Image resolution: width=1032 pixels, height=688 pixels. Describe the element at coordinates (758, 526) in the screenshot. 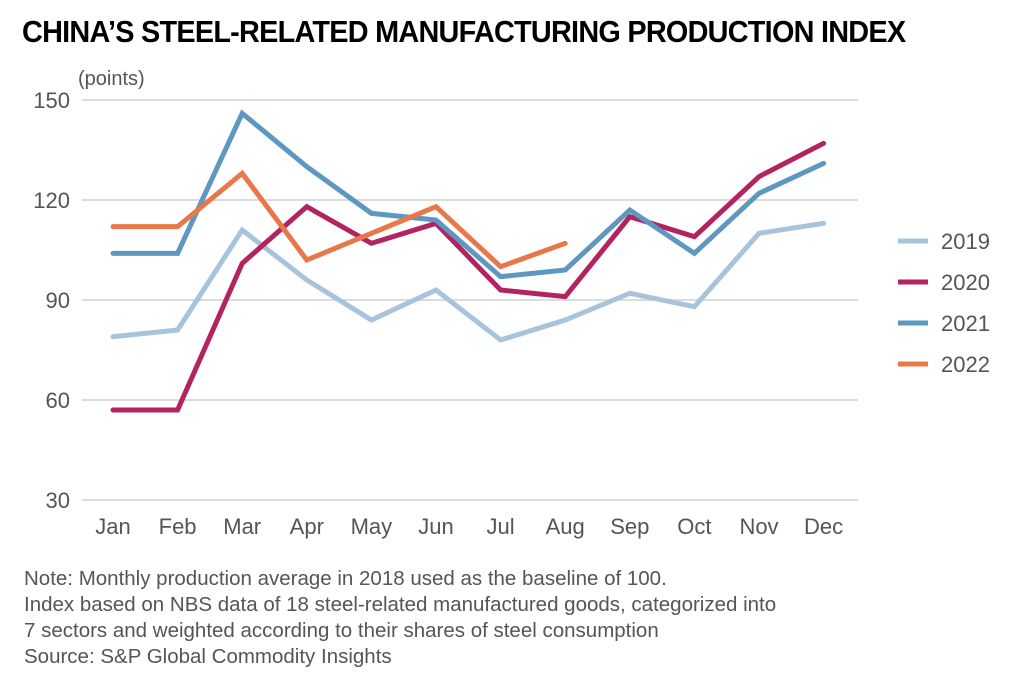

I see `x-tick-label: Nov` at that location.